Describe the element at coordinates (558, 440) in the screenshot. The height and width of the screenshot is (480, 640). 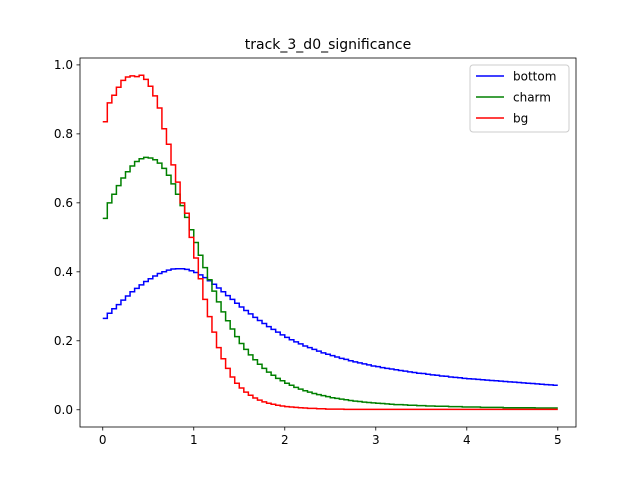
I see `x-tick-label: 5` at that location.